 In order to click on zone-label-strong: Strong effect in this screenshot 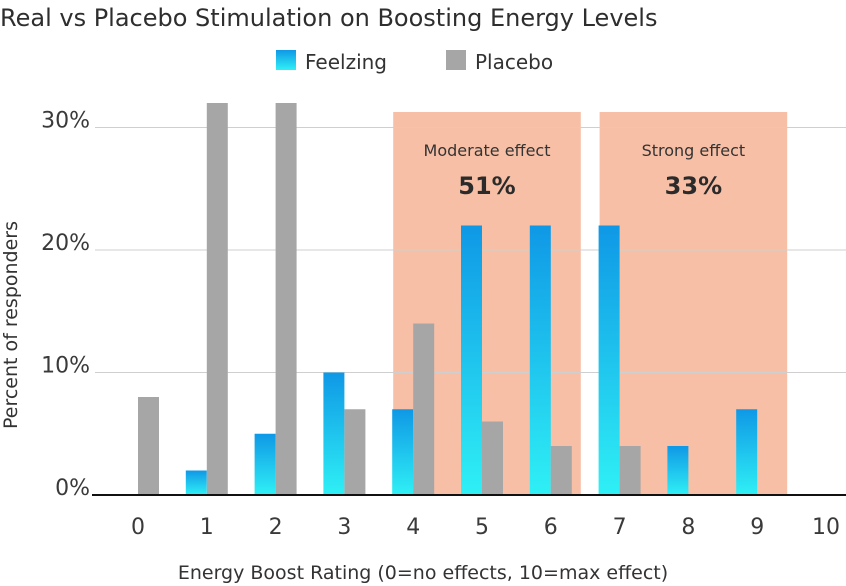, I will do `click(694, 150)`.